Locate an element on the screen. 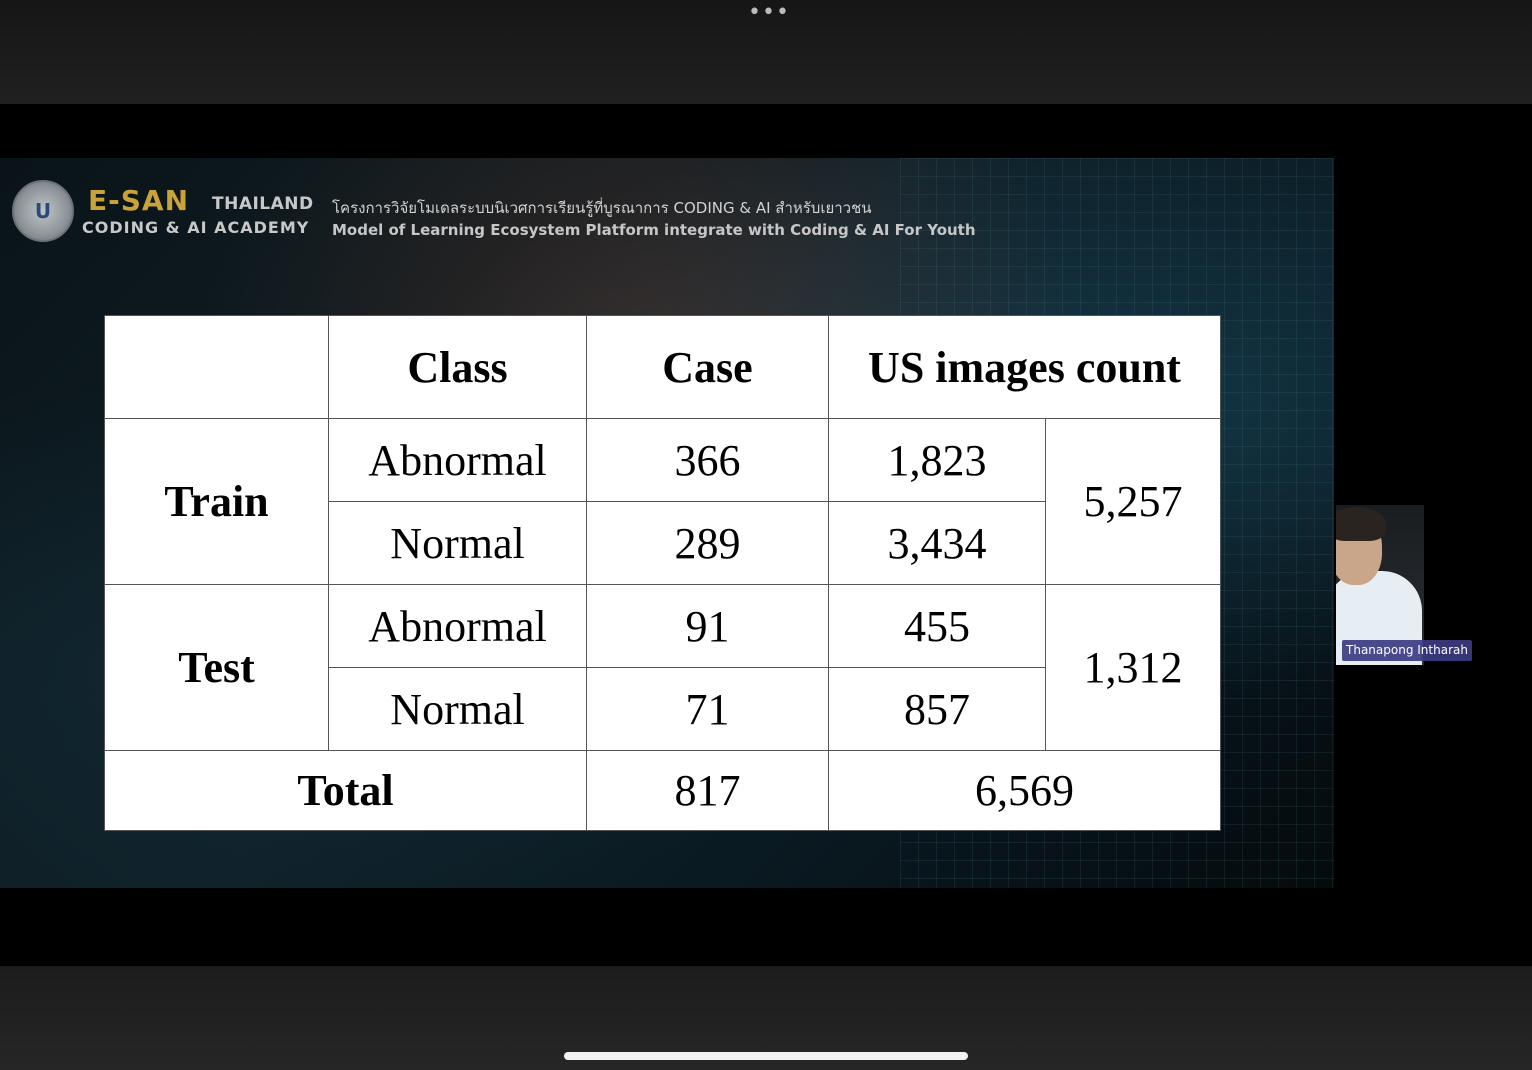 The image size is (1532, 1070). participant-video-tile is located at coordinates (1380, 585).